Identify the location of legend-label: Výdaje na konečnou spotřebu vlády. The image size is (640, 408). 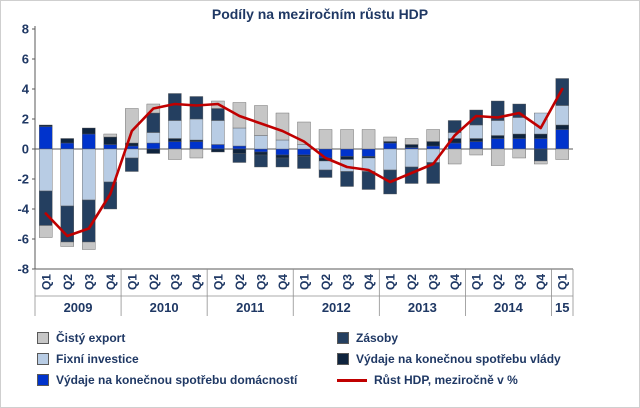
(458, 359).